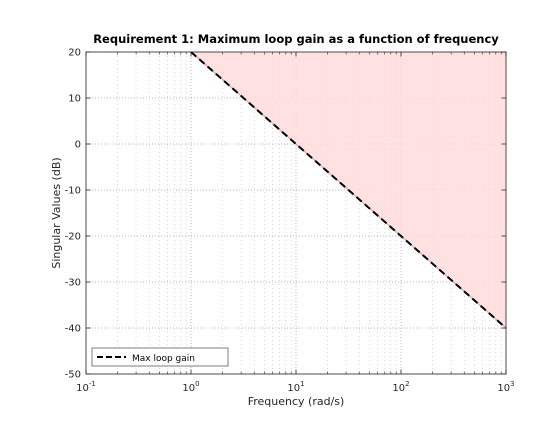  Describe the element at coordinates (512, 384) in the screenshot. I see `x-tick-exponent: 3` at that location.